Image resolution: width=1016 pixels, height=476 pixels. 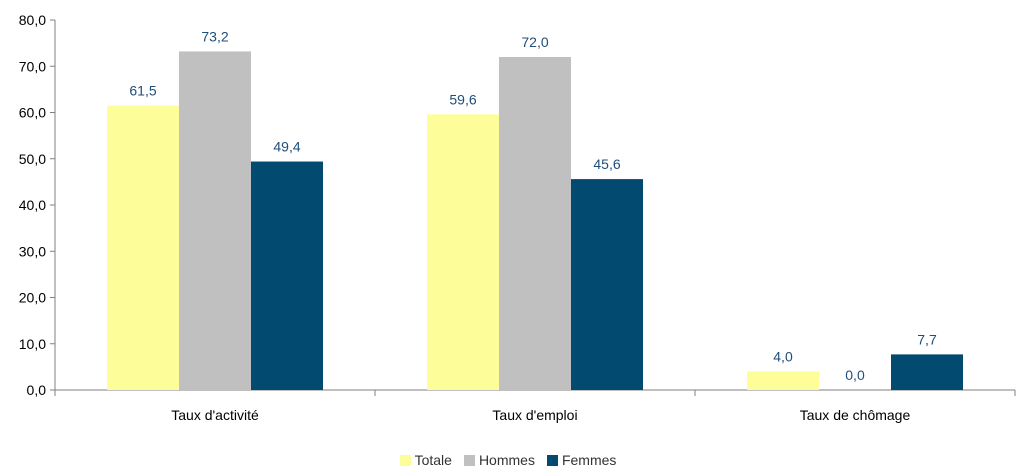 I want to click on y-tick-label: 80,0, so click(x=32, y=20).